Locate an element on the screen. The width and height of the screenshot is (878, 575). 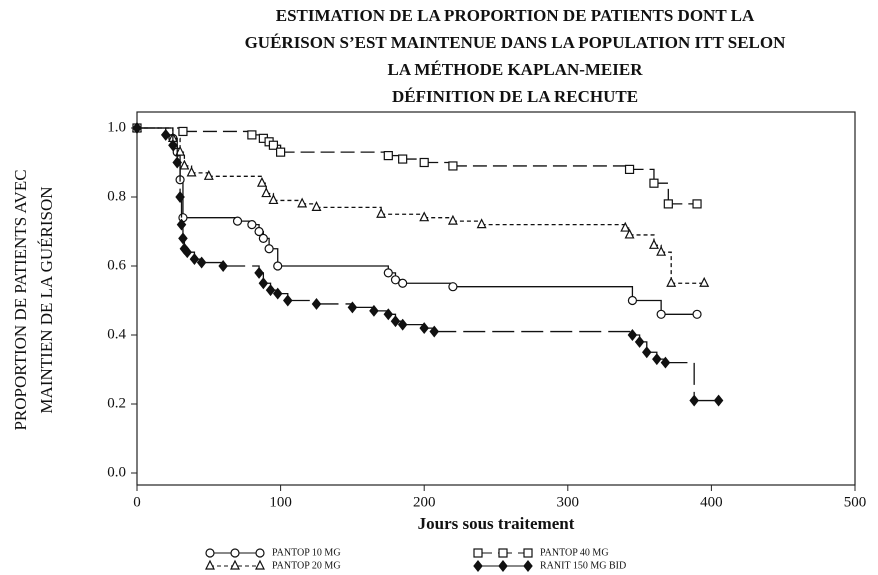
y-tick-label: 0.2 is located at coordinates (116, 403).